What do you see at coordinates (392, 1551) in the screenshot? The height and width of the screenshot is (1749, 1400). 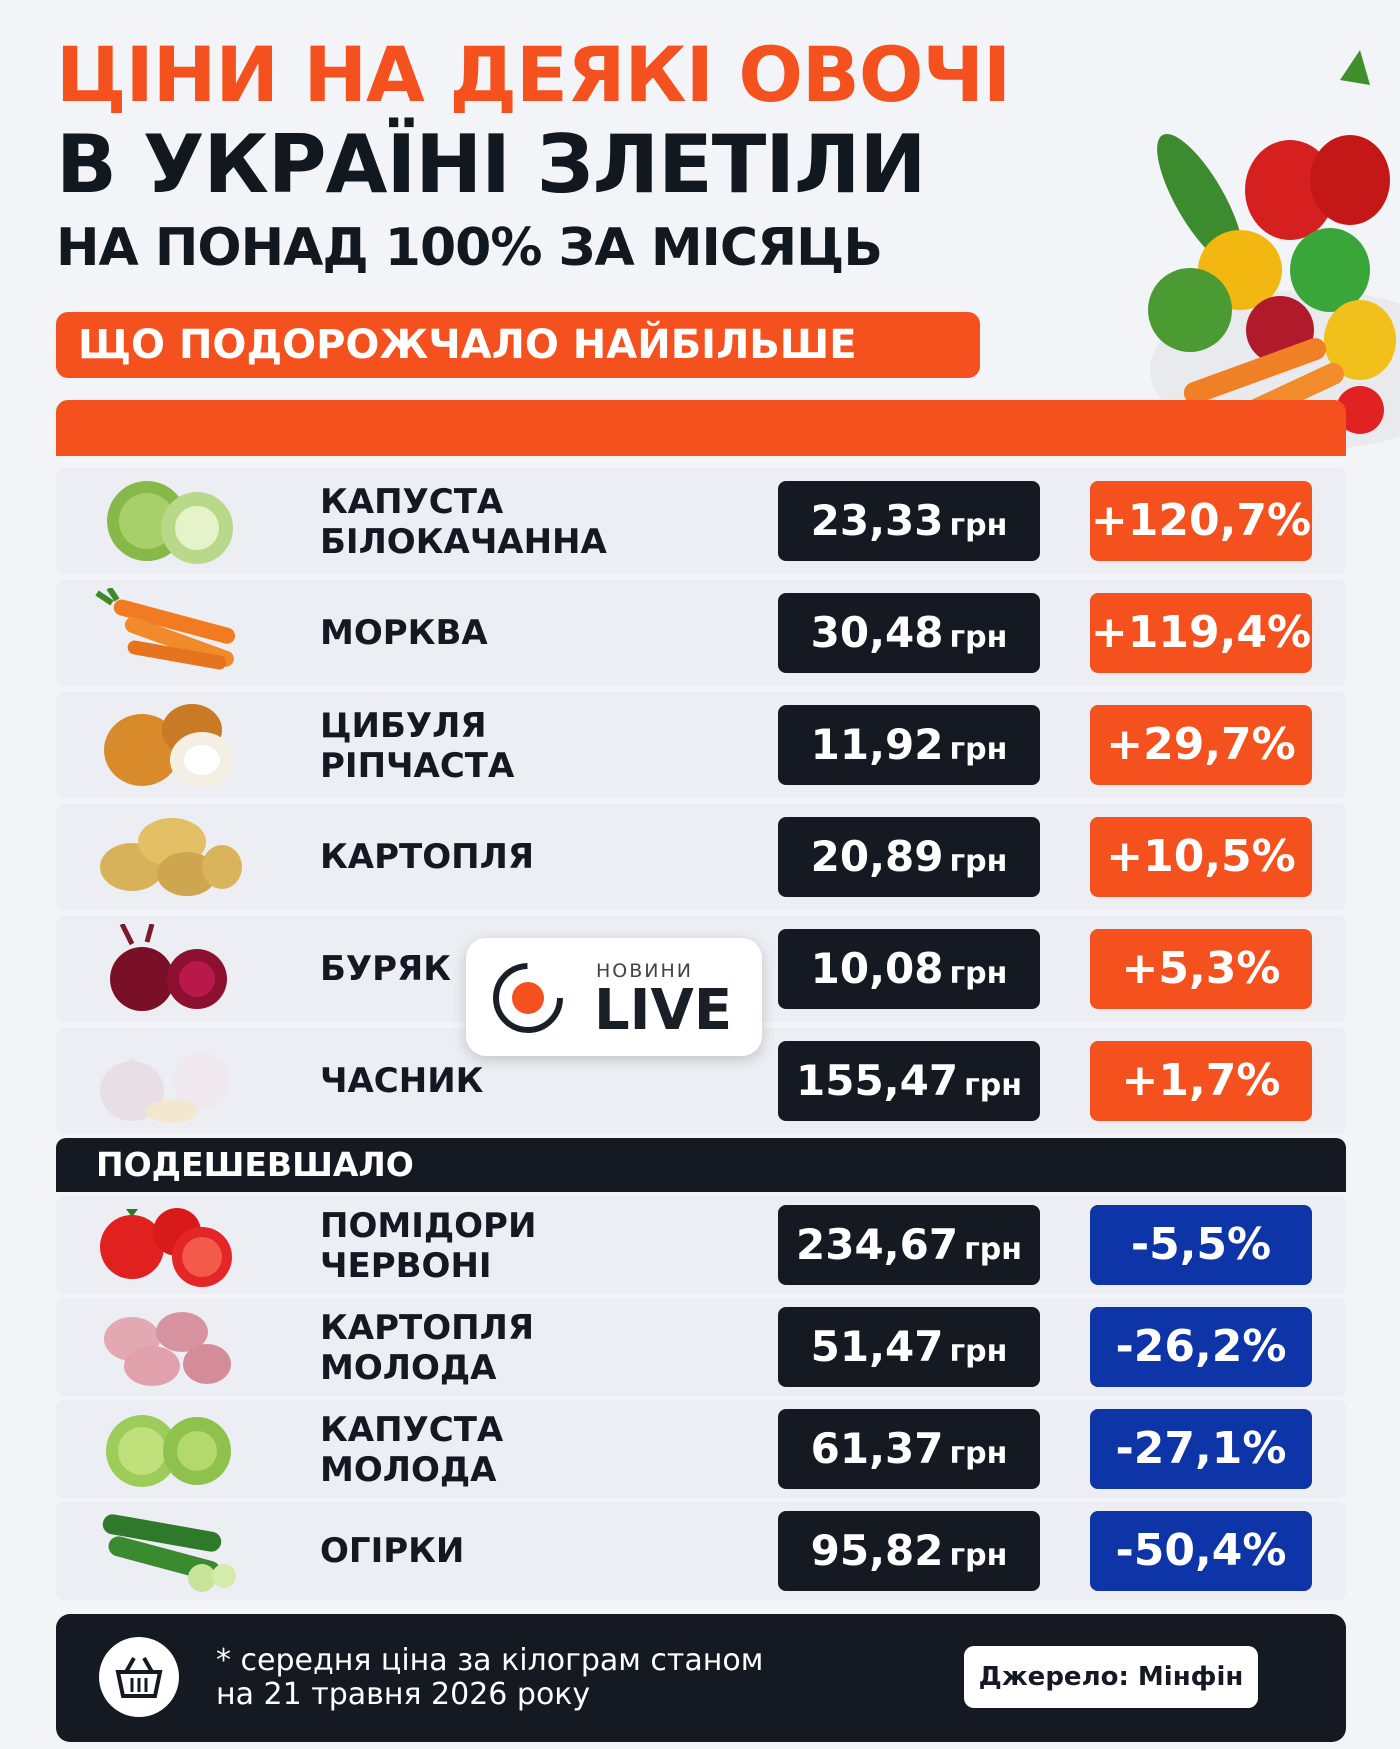 I see `product-name: ОГІРКИ` at bounding box center [392, 1551].